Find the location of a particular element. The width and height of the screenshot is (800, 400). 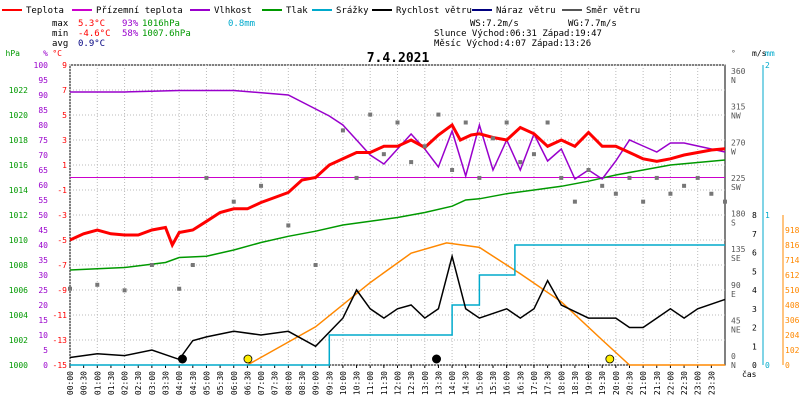

x-tick-label: 02:00 is located at coordinates (125, 383).